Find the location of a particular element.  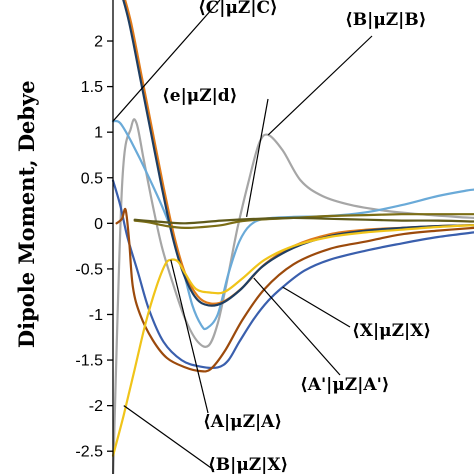

annotation-label: ⟨C|μZ|C⟩ is located at coordinates (238, 9).